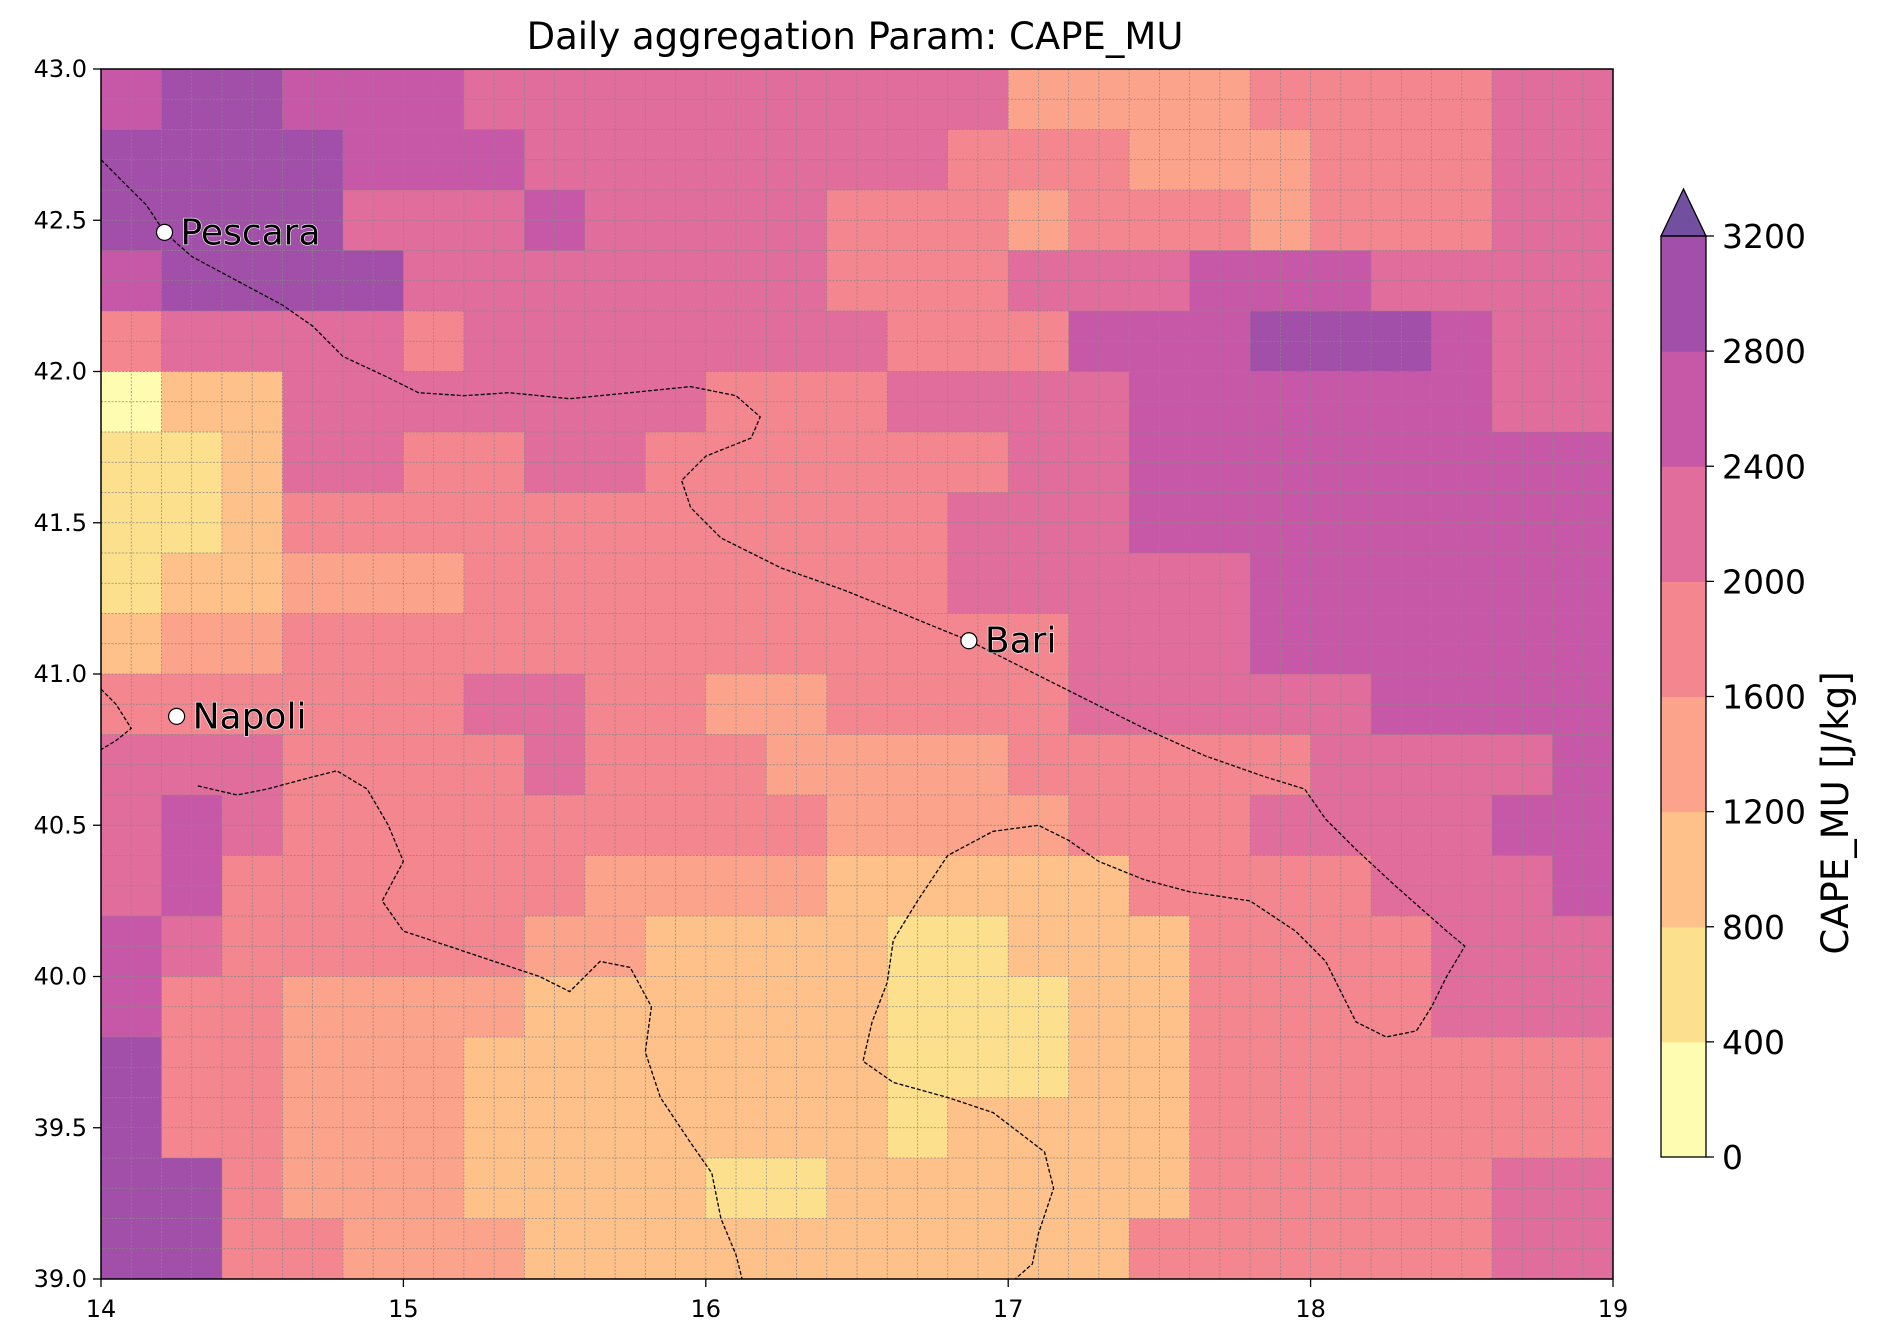 Image resolution: width=1887 pixels, height=1343 pixels. What do you see at coordinates (706, 1309) in the screenshot?
I see `x-tick-label: 16` at bounding box center [706, 1309].